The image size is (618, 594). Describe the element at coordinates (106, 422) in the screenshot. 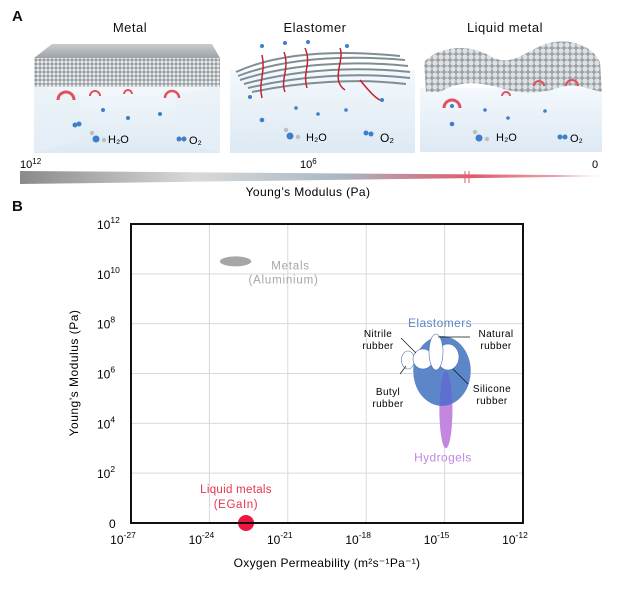

I see `y-tick-label: 10⁴` at that location.